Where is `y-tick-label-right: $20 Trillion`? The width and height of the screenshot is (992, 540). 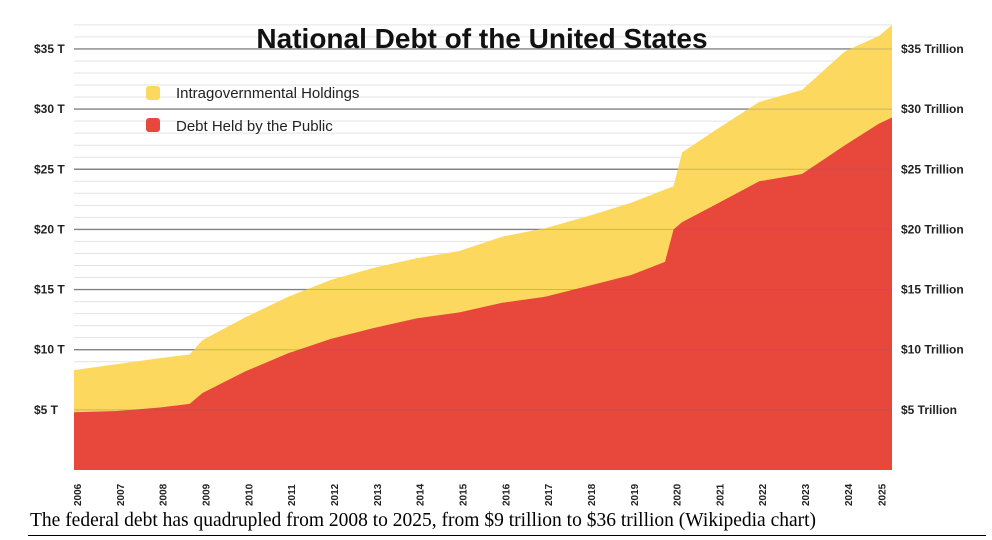
y-tick-label-right: $20 Trillion is located at coordinates (932, 229).